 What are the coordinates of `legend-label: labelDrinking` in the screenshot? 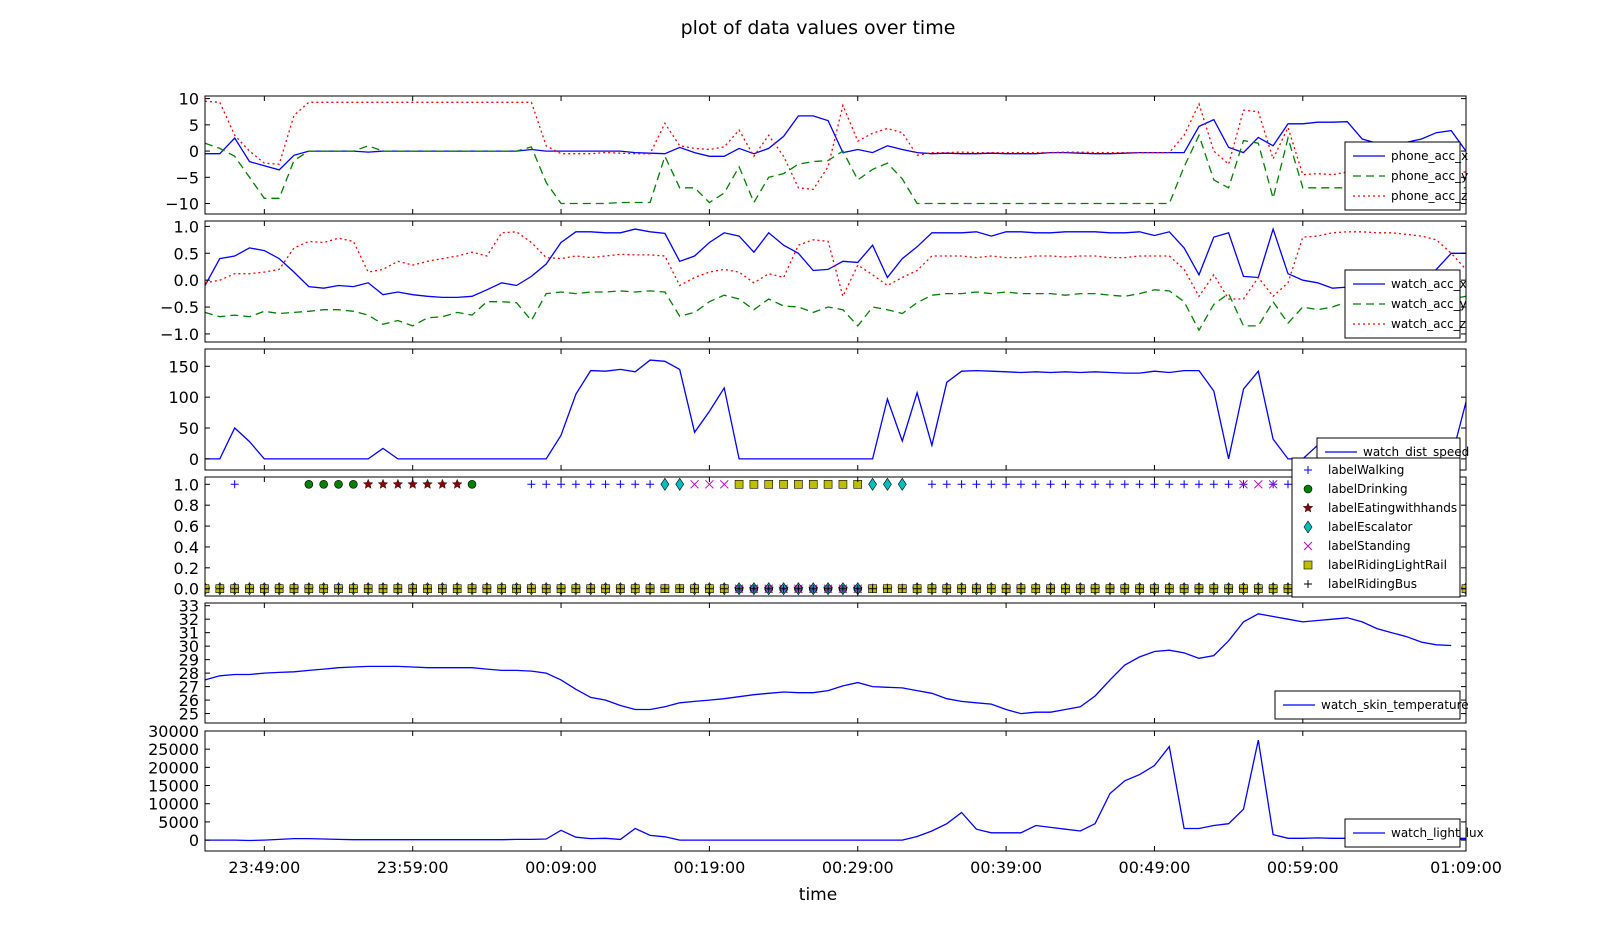 It's located at (1368, 489).